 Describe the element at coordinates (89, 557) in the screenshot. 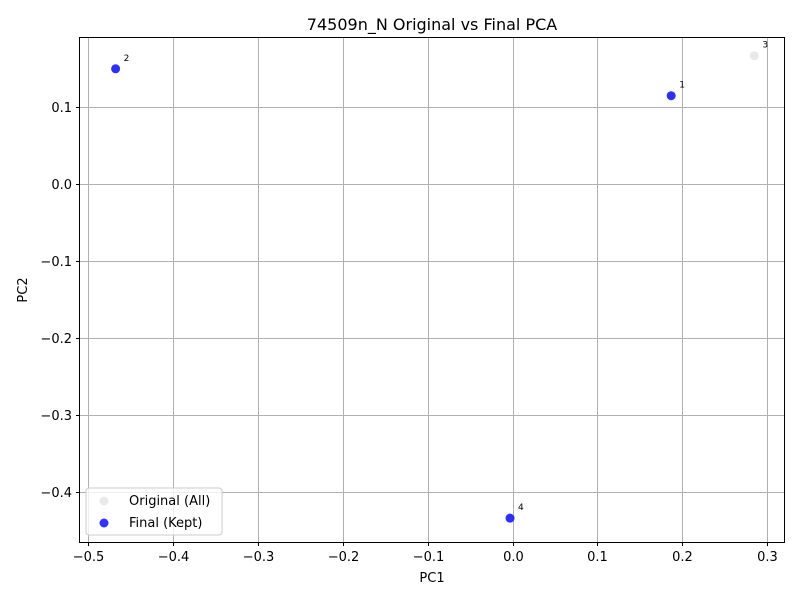

I see `x-tick-label: −0.5` at that location.